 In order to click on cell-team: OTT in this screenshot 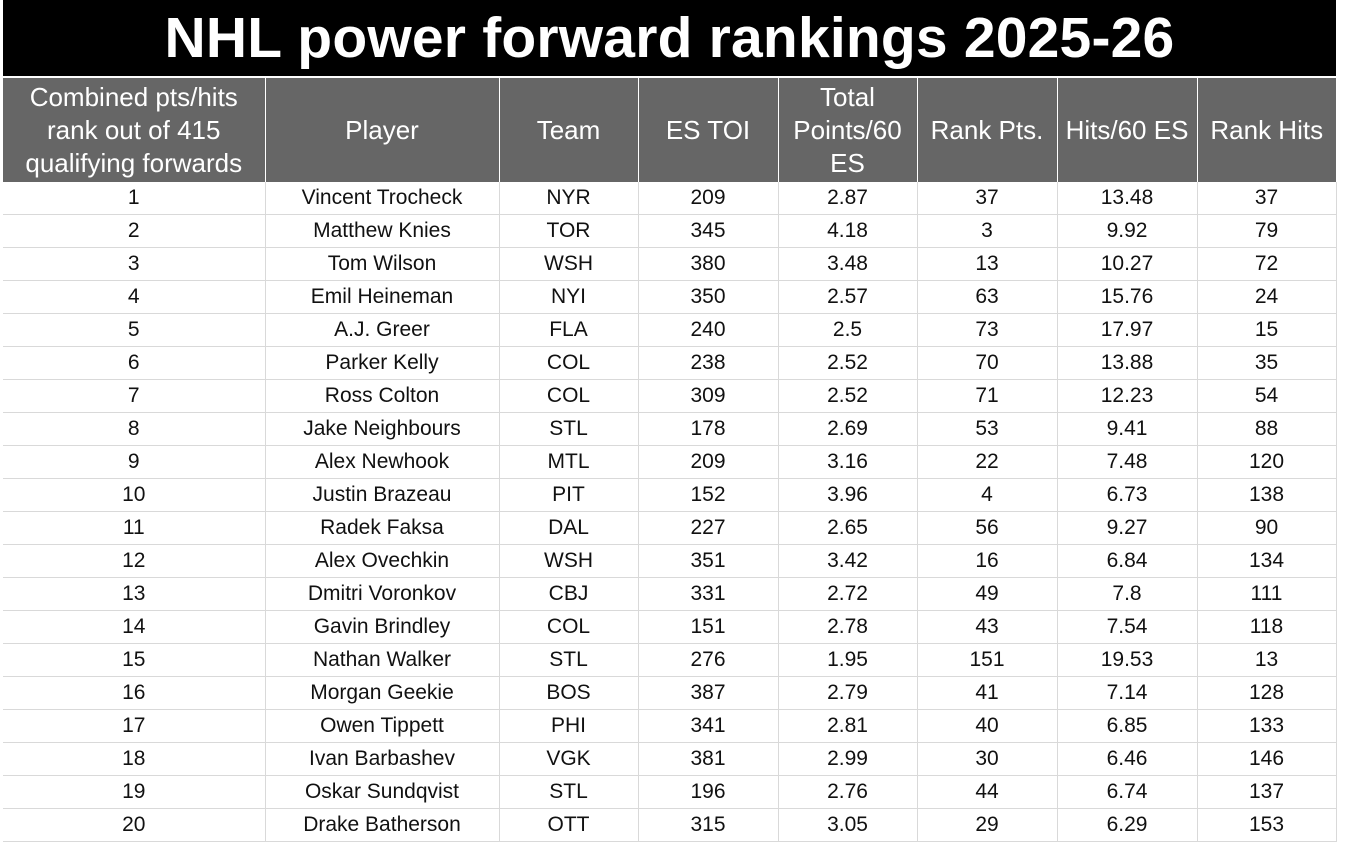, I will do `click(569, 825)`.